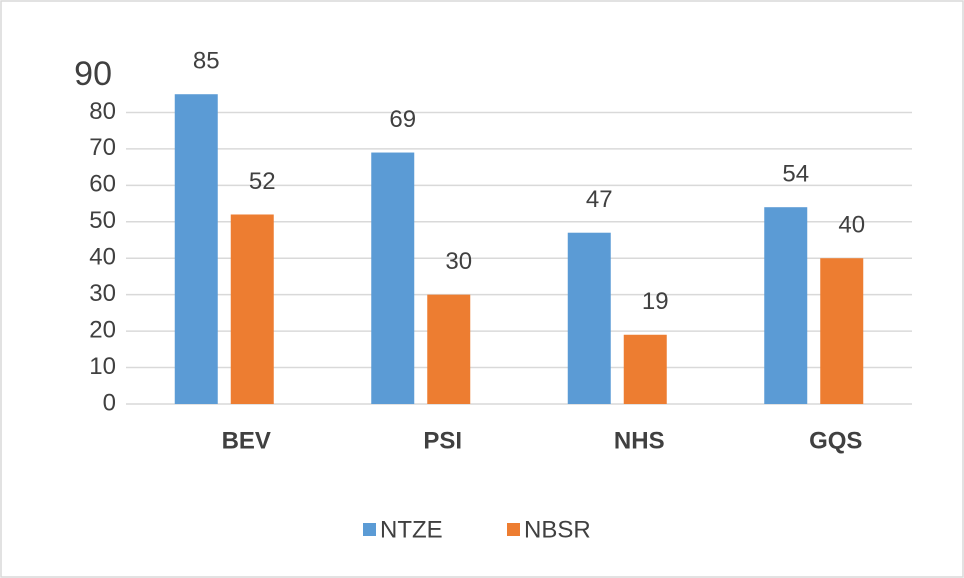 The height and width of the screenshot is (578, 964). Describe the element at coordinates (442, 440) in the screenshot. I see `x-tick-label: PSI` at that location.